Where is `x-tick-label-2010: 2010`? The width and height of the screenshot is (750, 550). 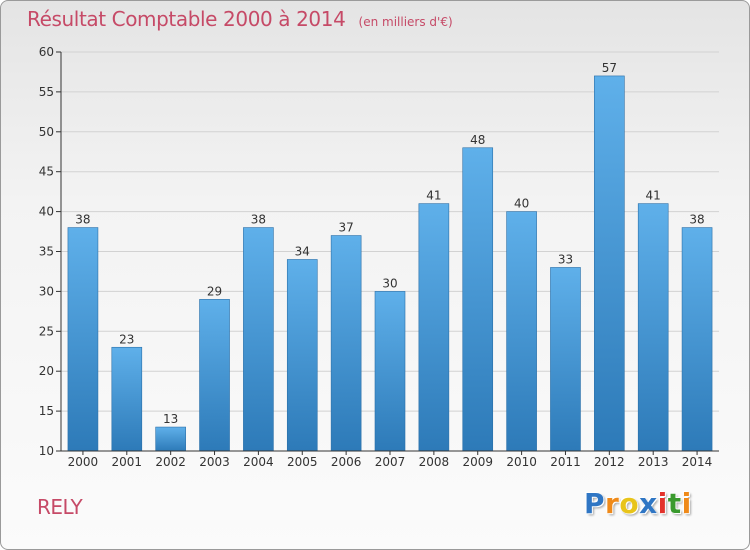 x-tick-label-2010: 2010 is located at coordinates (521, 462).